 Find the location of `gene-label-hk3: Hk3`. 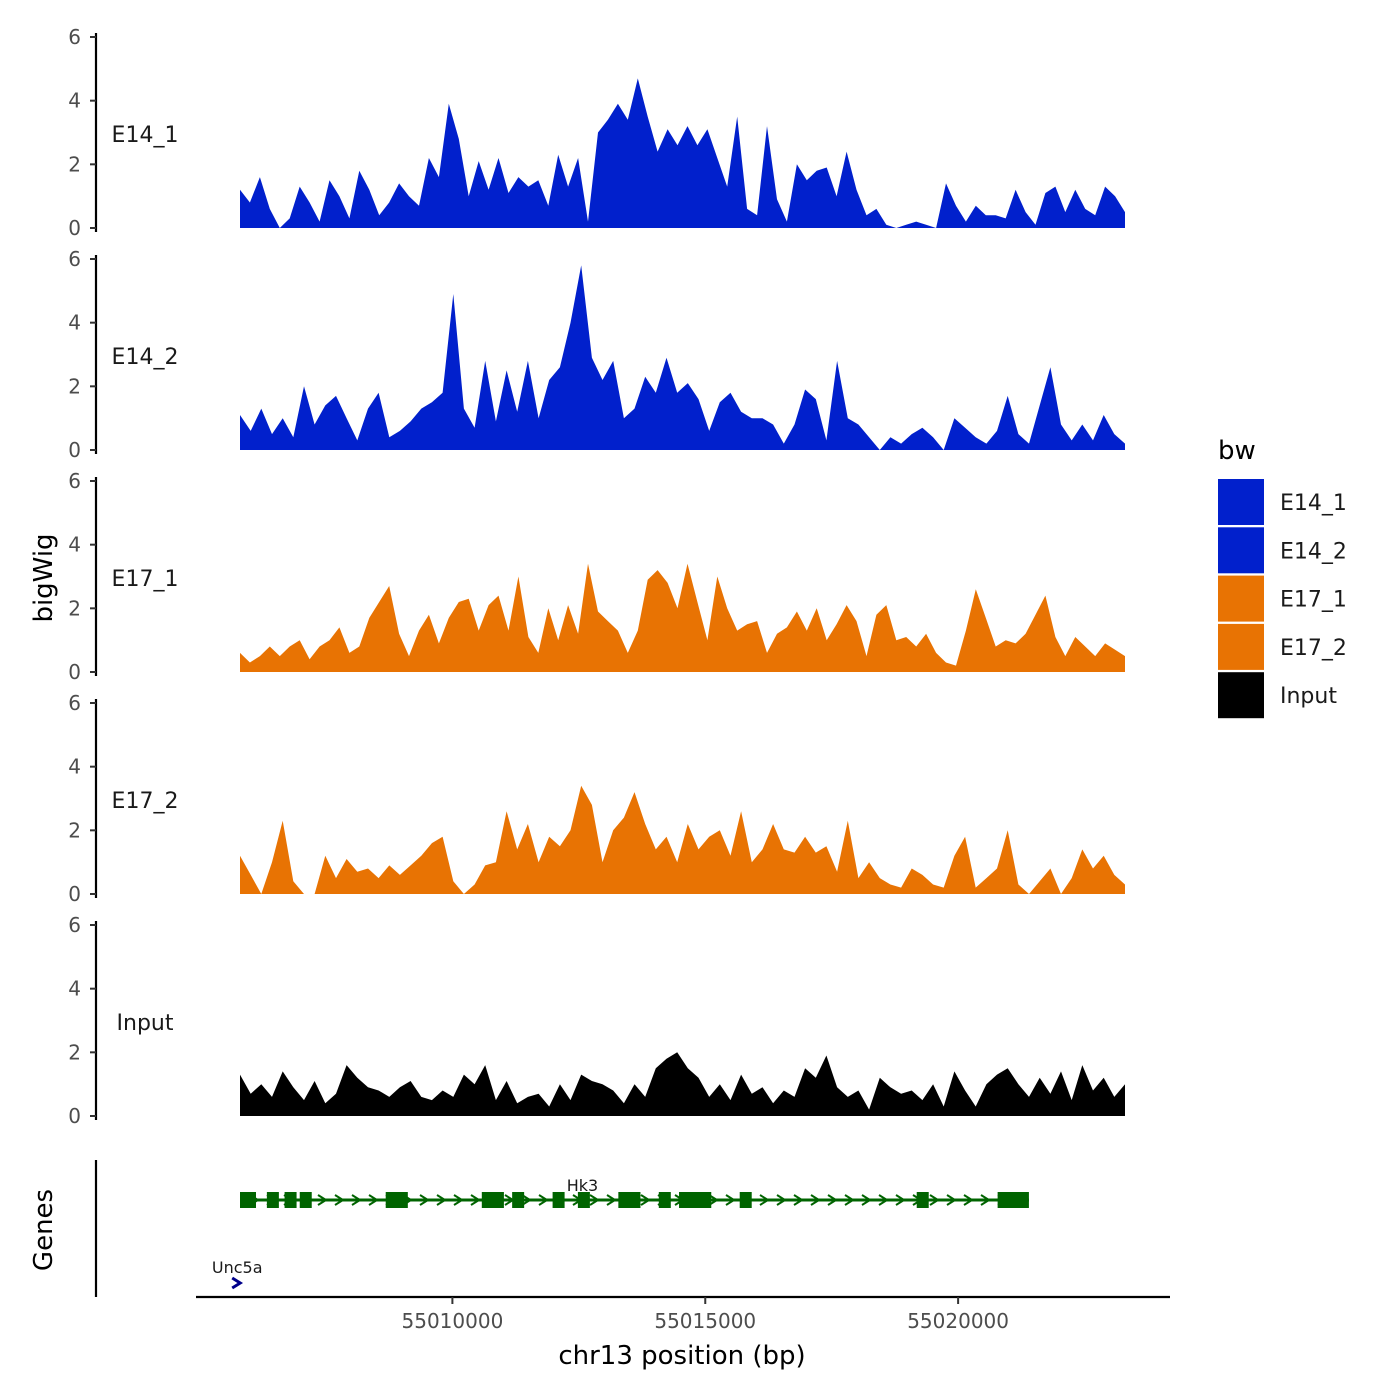

gene-label-hk3: Hk3 is located at coordinates (582, 1185).